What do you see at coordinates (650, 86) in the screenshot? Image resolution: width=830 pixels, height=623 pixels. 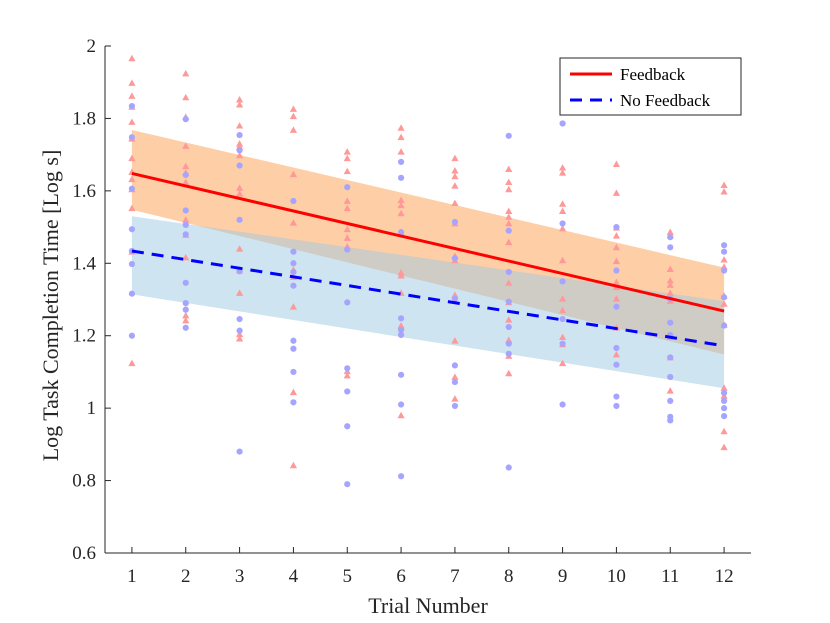 I see `legend-box` at bounding box center [650, 86].